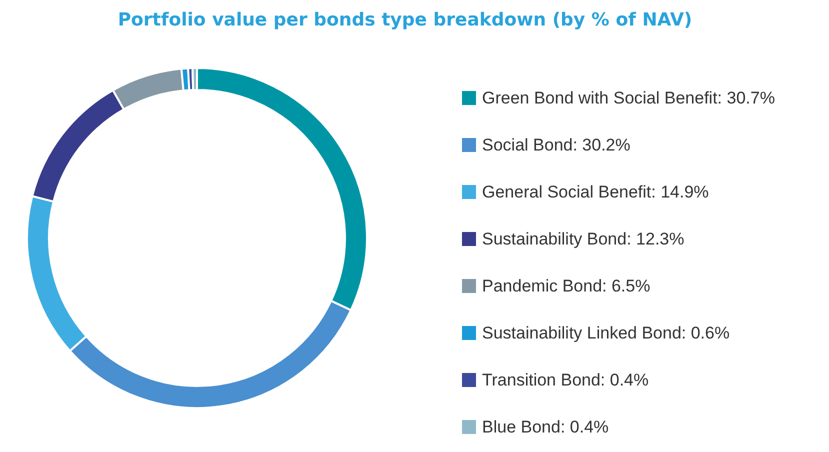 The height and width of the screenshot is (452, 829). What do you see at coordinates (565, 380) in the screenshot?
I see `legend-label: Transition Bond: 0.4%` at bounding box center [565, 380].